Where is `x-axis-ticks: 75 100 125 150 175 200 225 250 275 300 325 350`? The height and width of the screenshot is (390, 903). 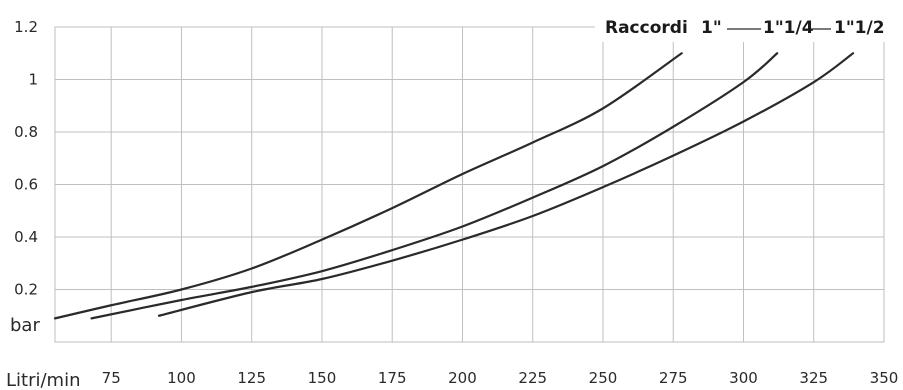 x-axis-ticks: 75 100 125 150 175 200 225 250 275 300 325 350 is located at coordinates (500, 378).